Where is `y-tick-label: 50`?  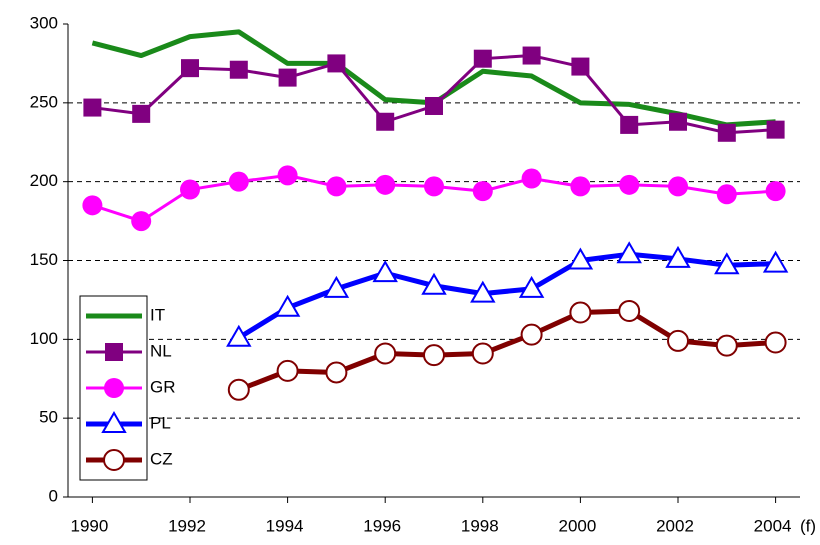 y-tick-label: 50 is located at coordinates (48, 417).